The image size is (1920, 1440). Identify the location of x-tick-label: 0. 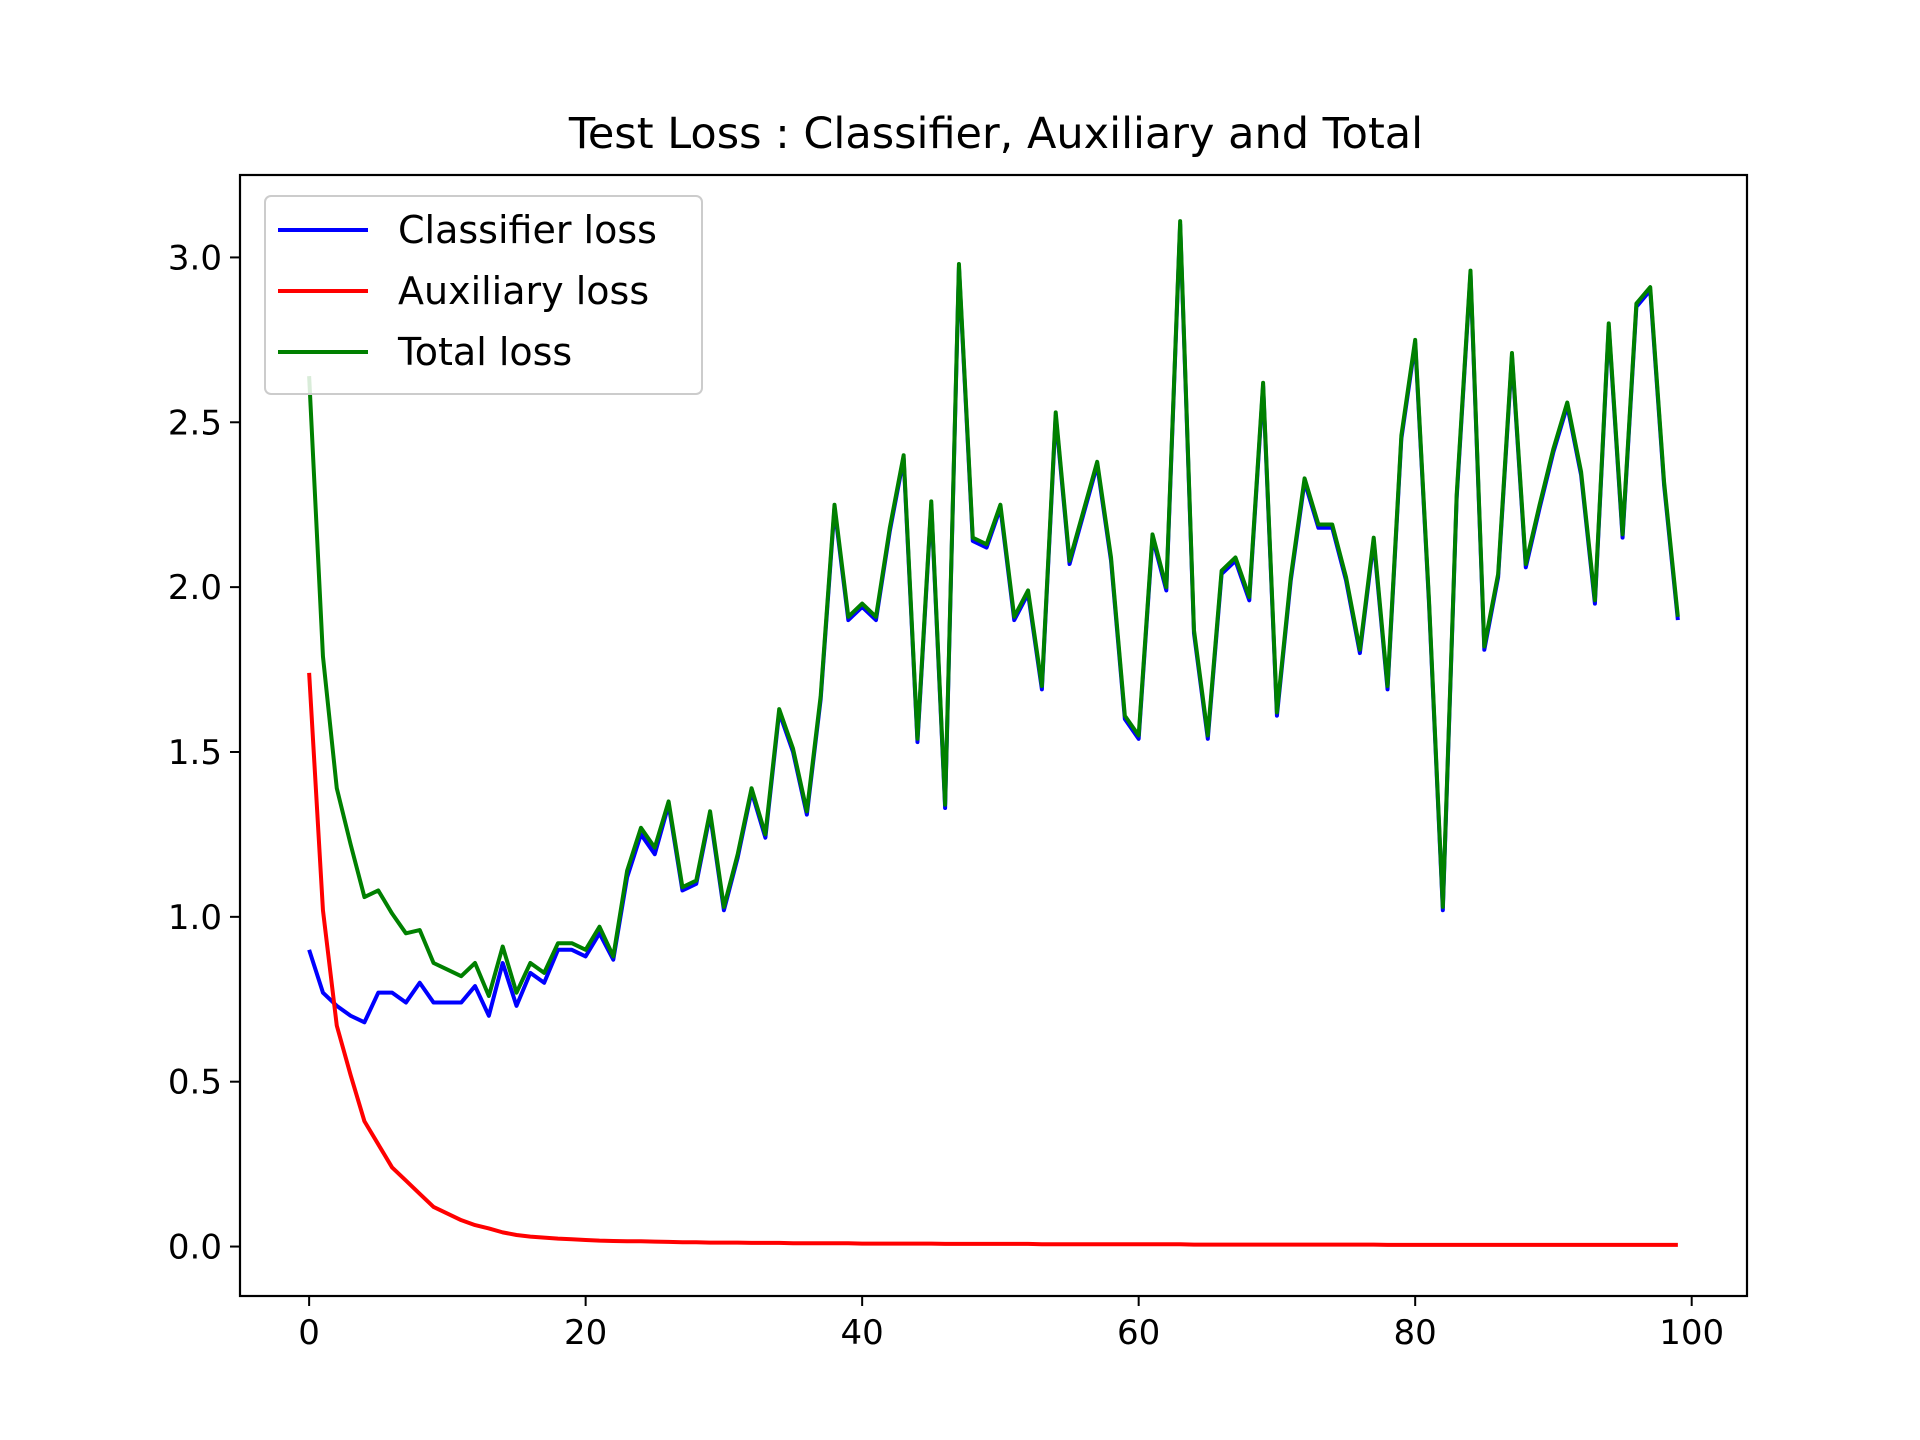
(309, 1333).